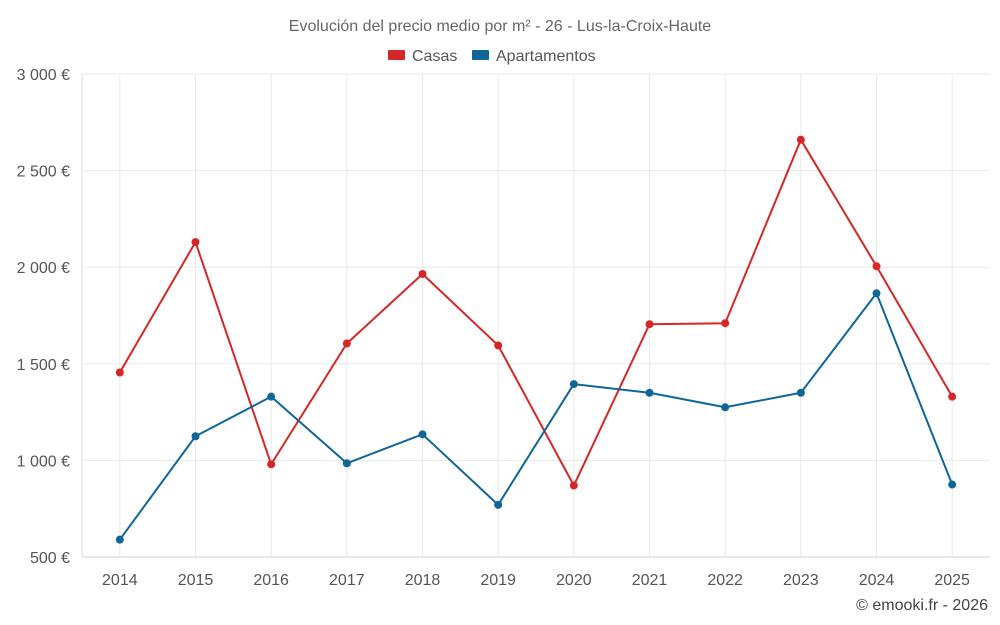 The image size is (1000, 625). What do you see at coordinates (877, 580) in the screenshot?
I see `x-tick-label: 2024` at bounding box center [877, 580].